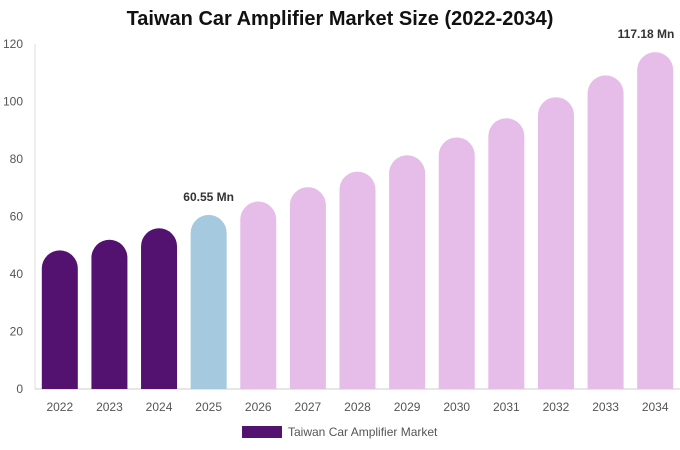 Image resolution: width=680 pixels, height=450 pixels. I want to click on y-tick-label: 20, so click(17, 332).